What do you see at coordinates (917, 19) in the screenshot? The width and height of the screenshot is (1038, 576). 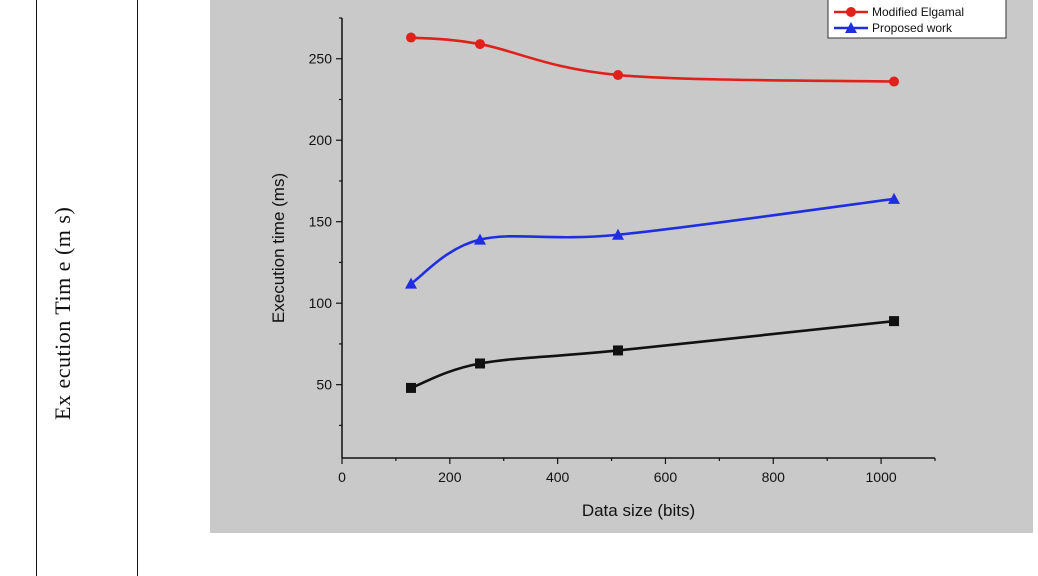 I see `legend-box` at bounding box center [917, 19].